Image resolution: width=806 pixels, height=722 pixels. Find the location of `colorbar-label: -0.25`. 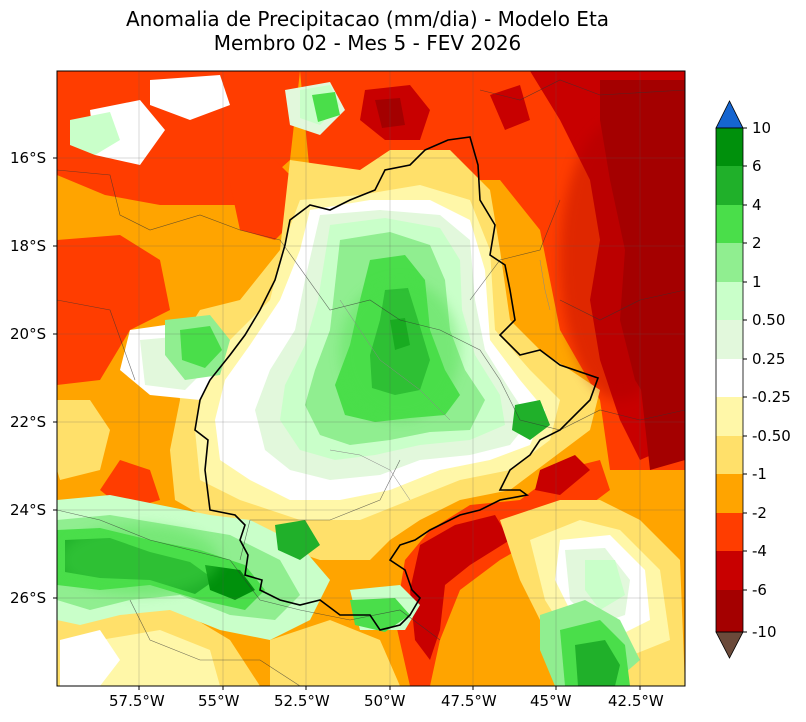

colorbar-label: -0.25 is located at coordinates (771, 397).